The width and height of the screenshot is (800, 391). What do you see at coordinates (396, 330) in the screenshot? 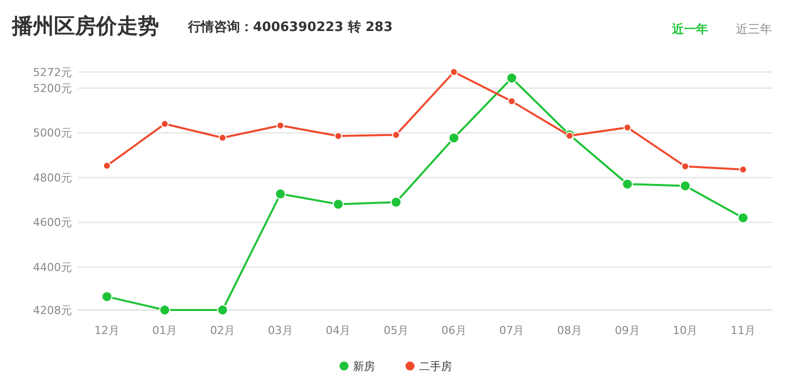
I see `x-tick-label: 05月` at bounding box center [396, 330].